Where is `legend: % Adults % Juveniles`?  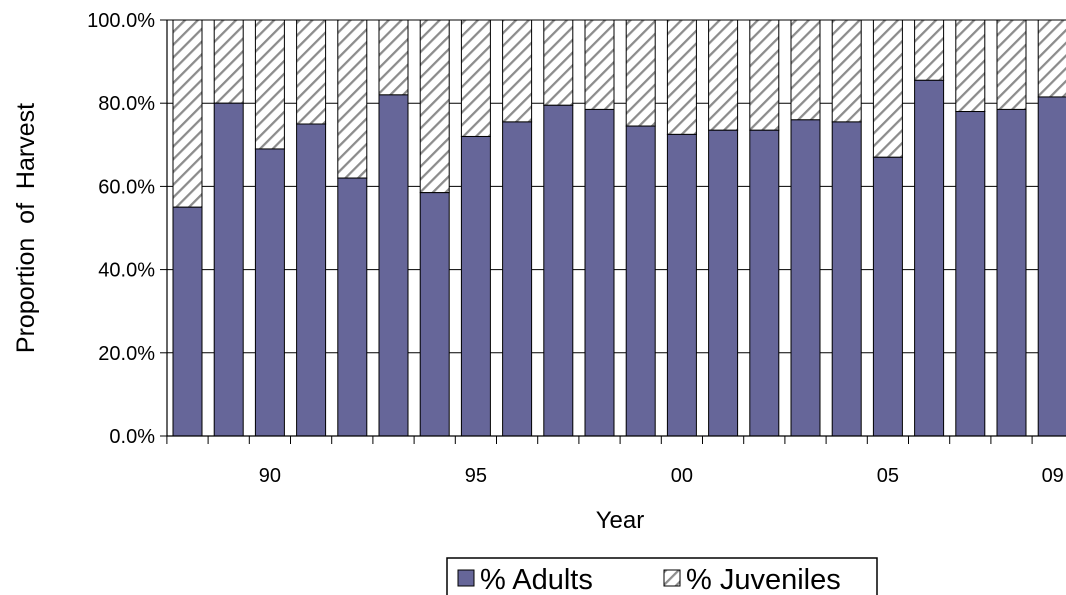 legend: % Adults % Juveniles is located at coordinates (662, 576).